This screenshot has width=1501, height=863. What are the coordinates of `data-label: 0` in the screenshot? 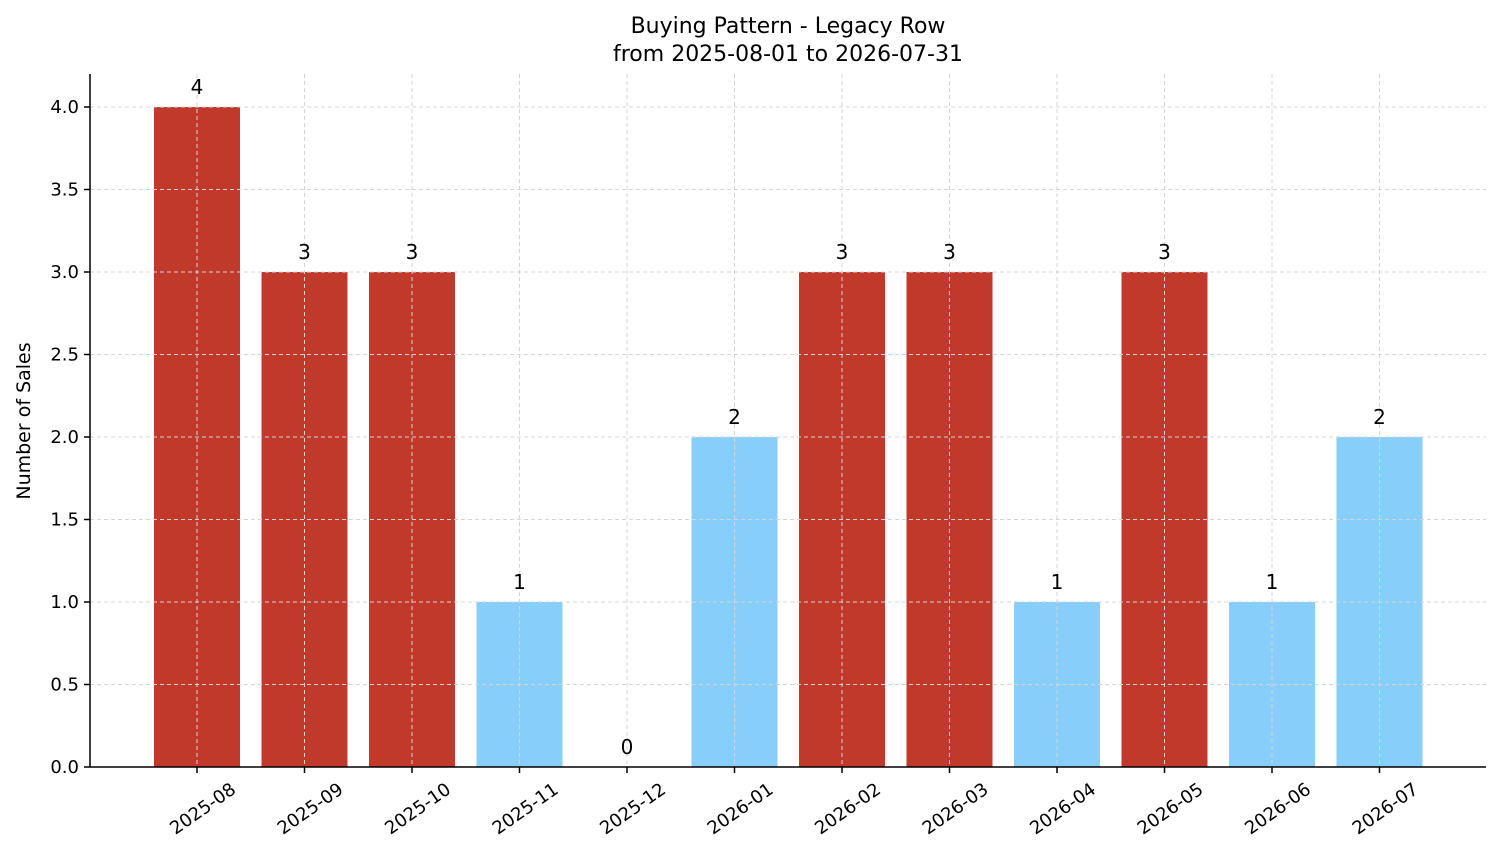 It's located at (627, 747).